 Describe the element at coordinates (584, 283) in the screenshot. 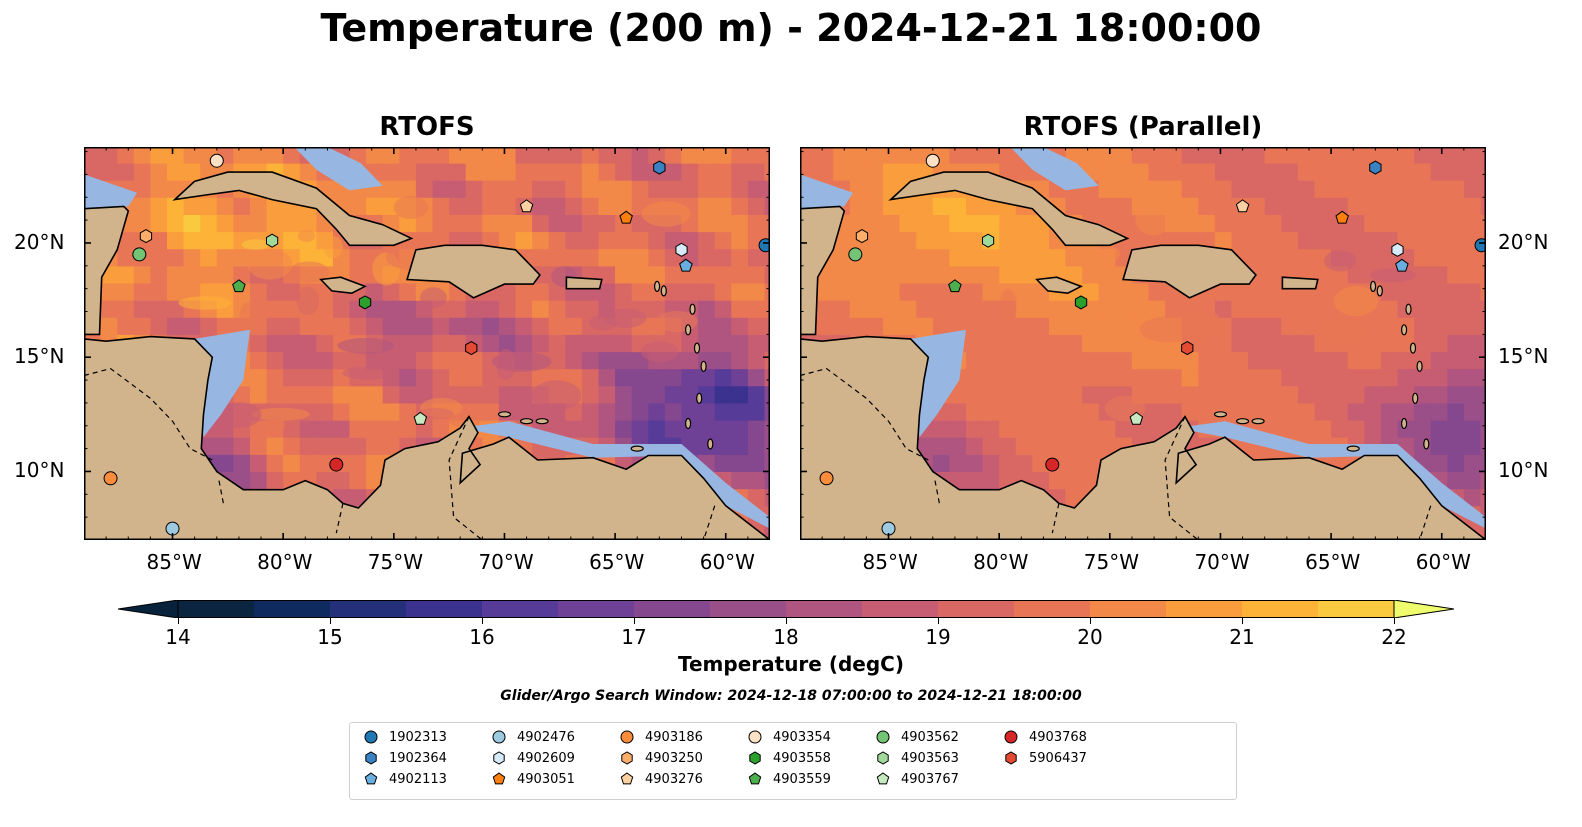

I see `puerto-rico-land` at that location.